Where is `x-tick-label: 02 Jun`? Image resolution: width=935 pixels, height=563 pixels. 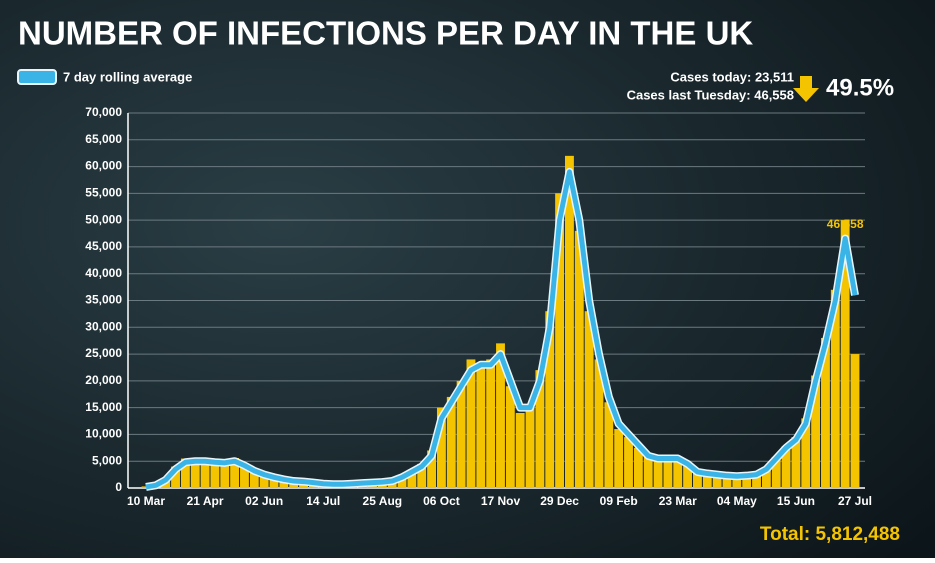 x-tick-label: 02 Jun is located at coordinates (264, 501).